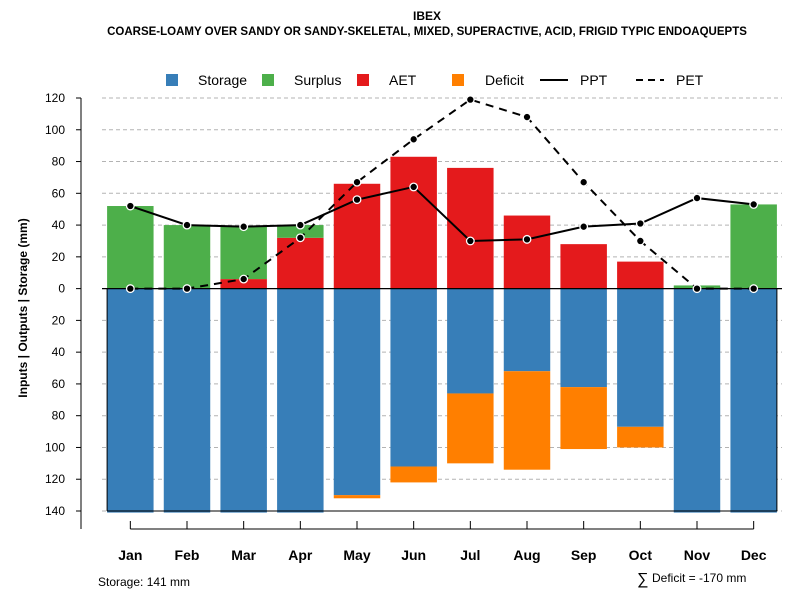 The height and width of the screenshot is (600, 800). I want to click on storage-bar-jun, so click(413, 377).